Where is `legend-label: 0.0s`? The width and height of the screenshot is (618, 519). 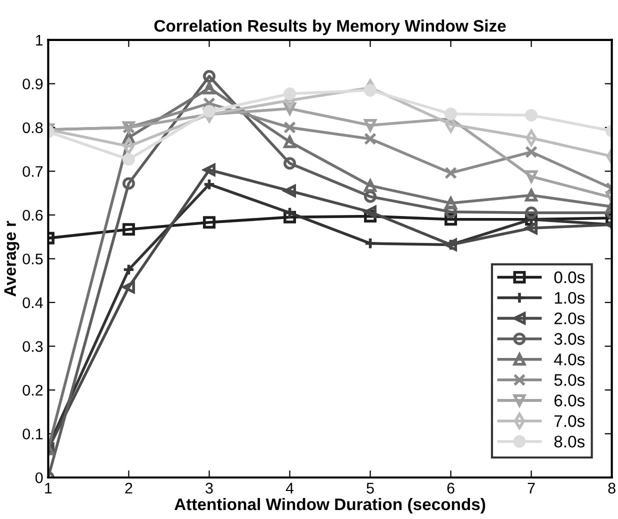
legend-label: 0.0s is located at coordinates (569, 277).